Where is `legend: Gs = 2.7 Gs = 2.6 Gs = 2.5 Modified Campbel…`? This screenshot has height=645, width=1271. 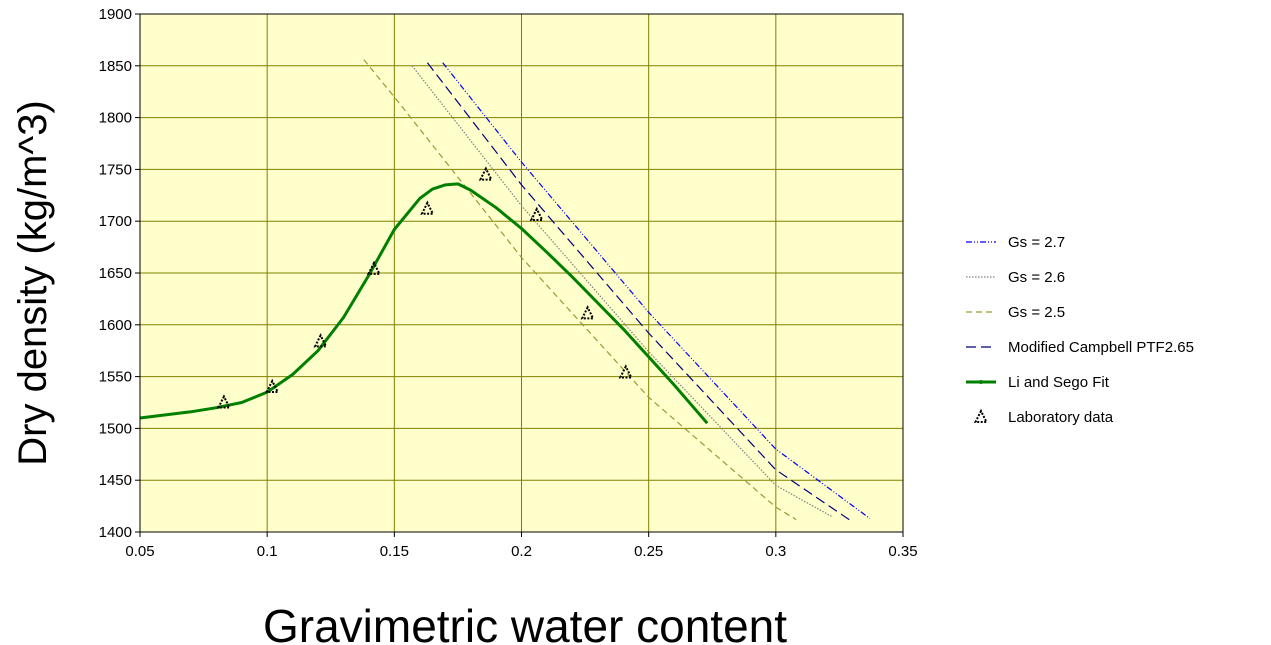
legend: Gs = 2.7 Gs = 2.6 Gs = 2.5 Modified Campbel… is located at coordinates (1080, 330).